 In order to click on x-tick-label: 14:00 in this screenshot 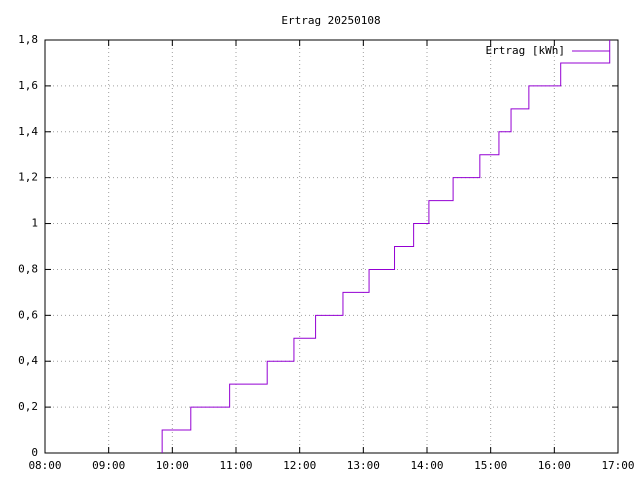, I will do `click(426, 465)`.